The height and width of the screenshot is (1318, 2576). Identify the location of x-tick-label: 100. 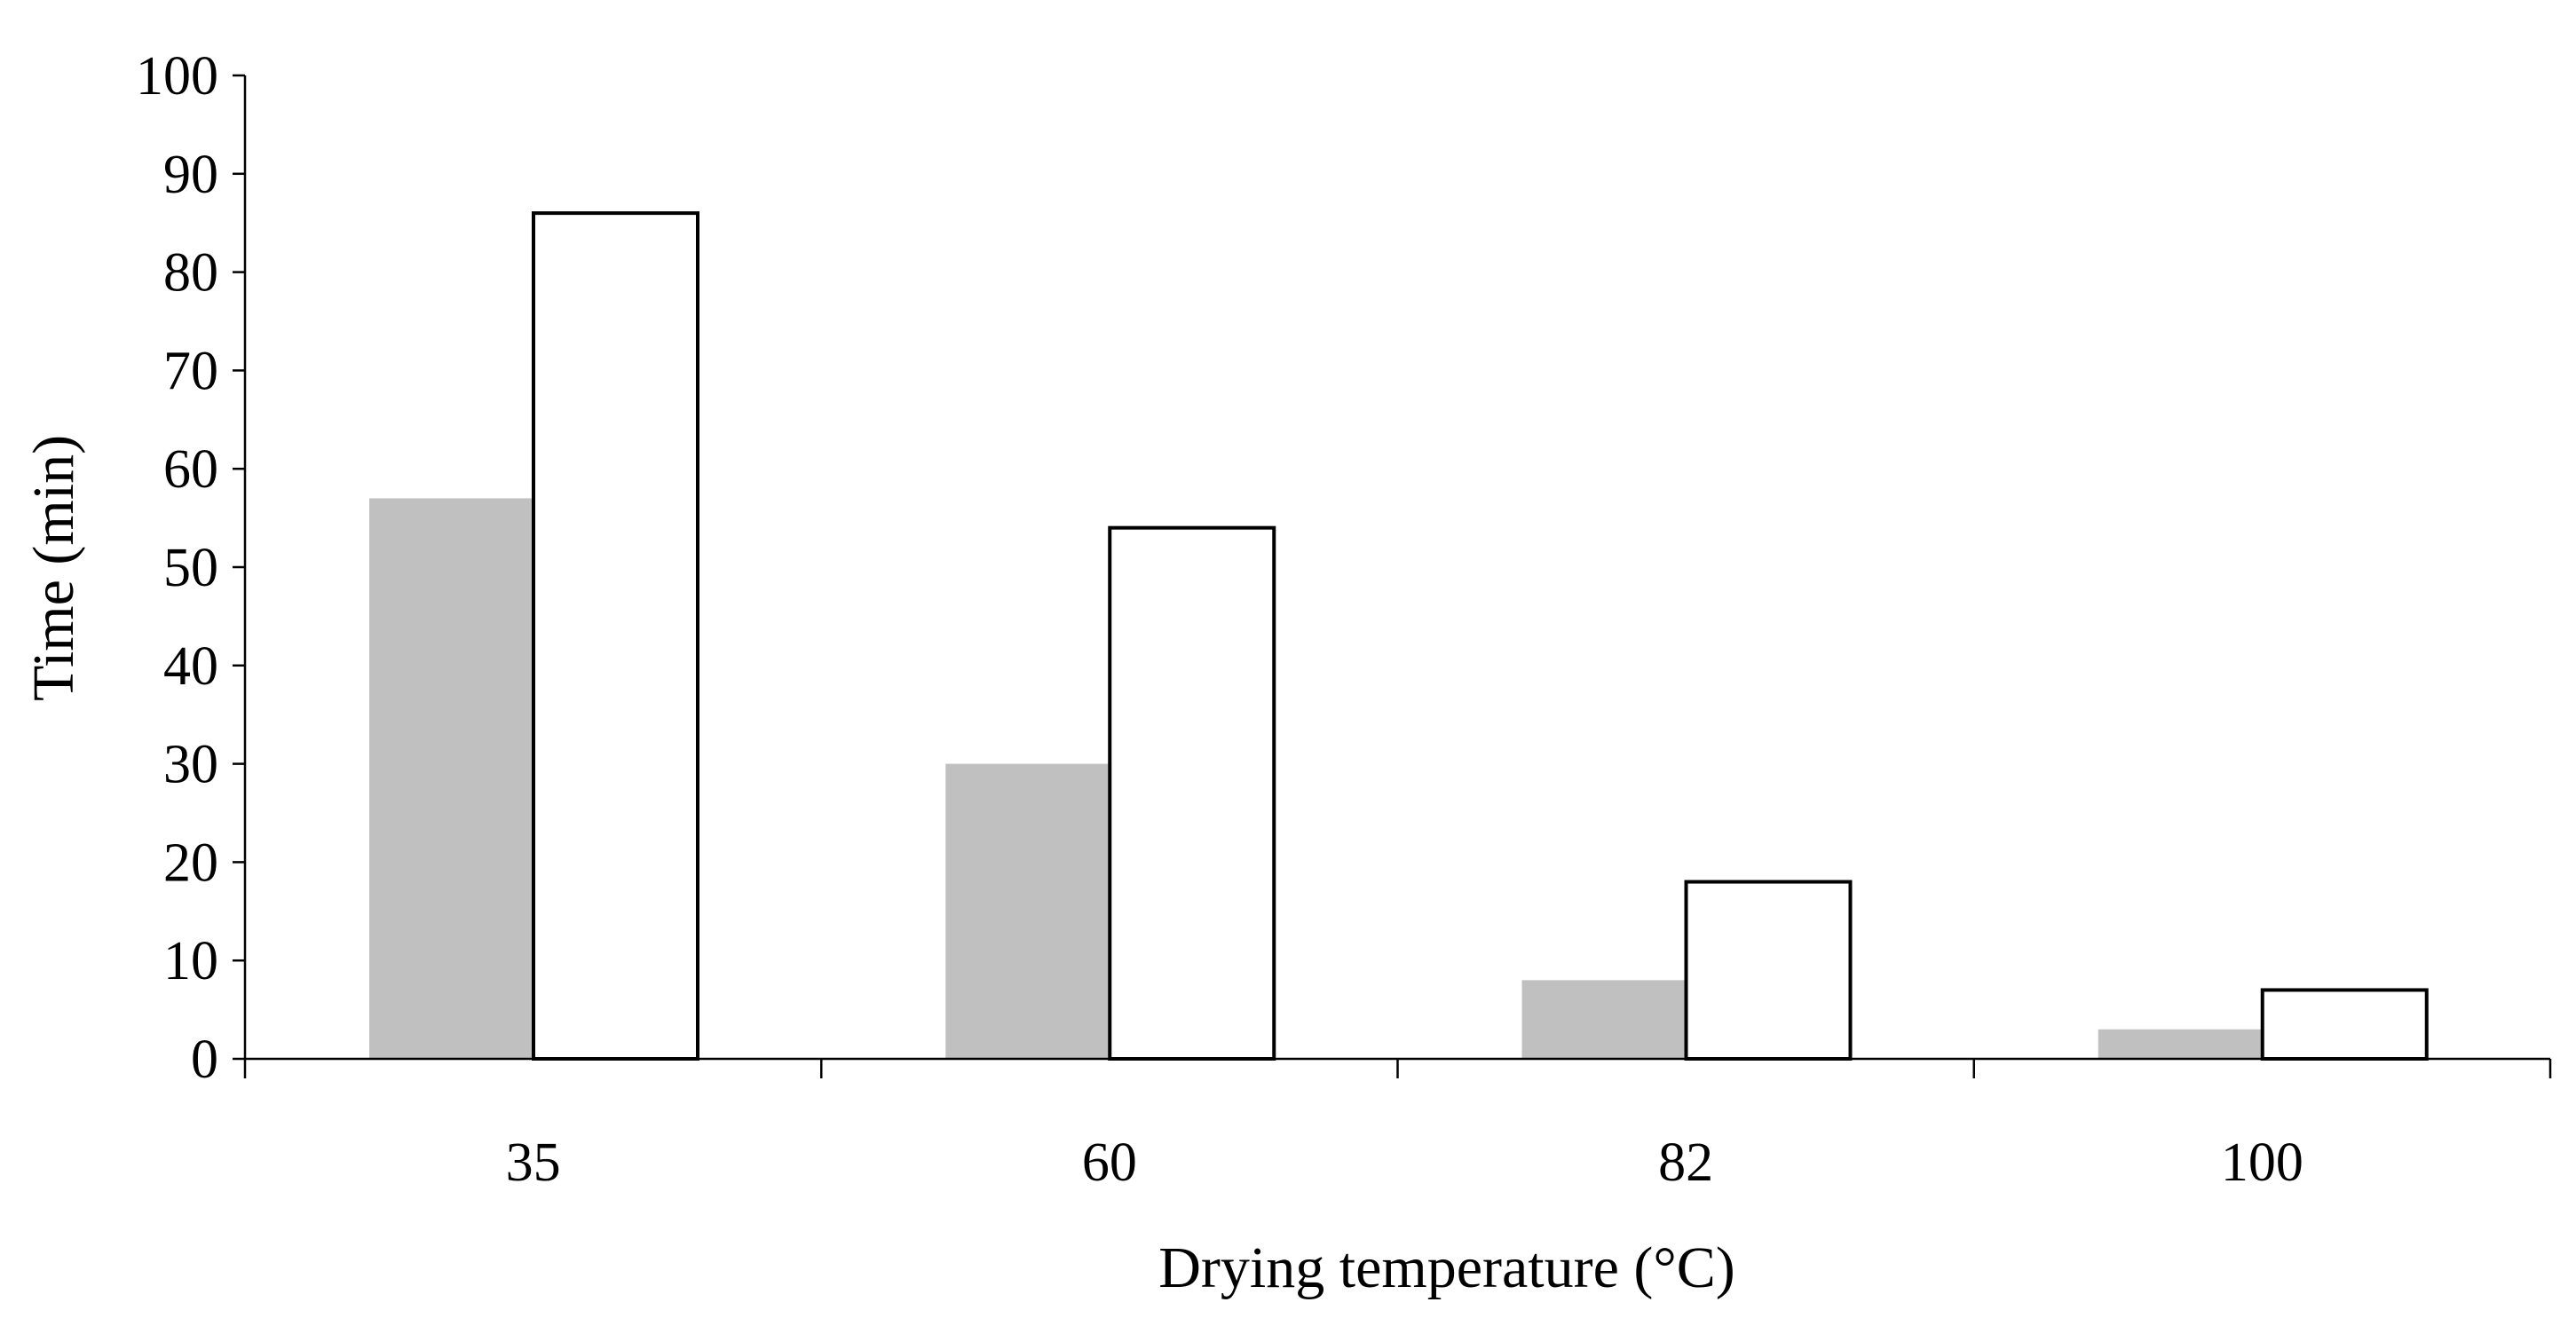
(2262, 1163).